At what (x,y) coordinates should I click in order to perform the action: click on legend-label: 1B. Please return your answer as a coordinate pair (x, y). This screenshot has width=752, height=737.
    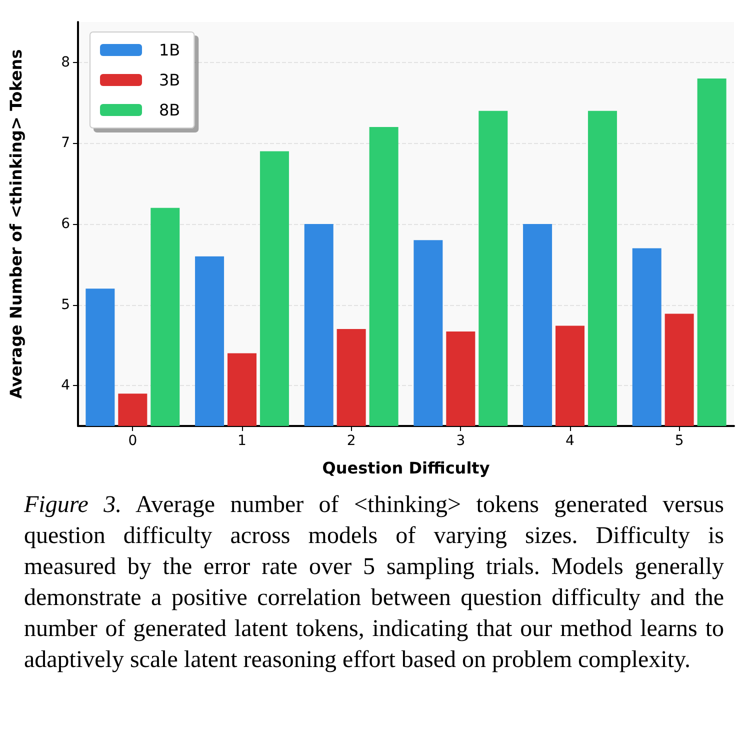
    Looking at the image, I should click on (169, 50).